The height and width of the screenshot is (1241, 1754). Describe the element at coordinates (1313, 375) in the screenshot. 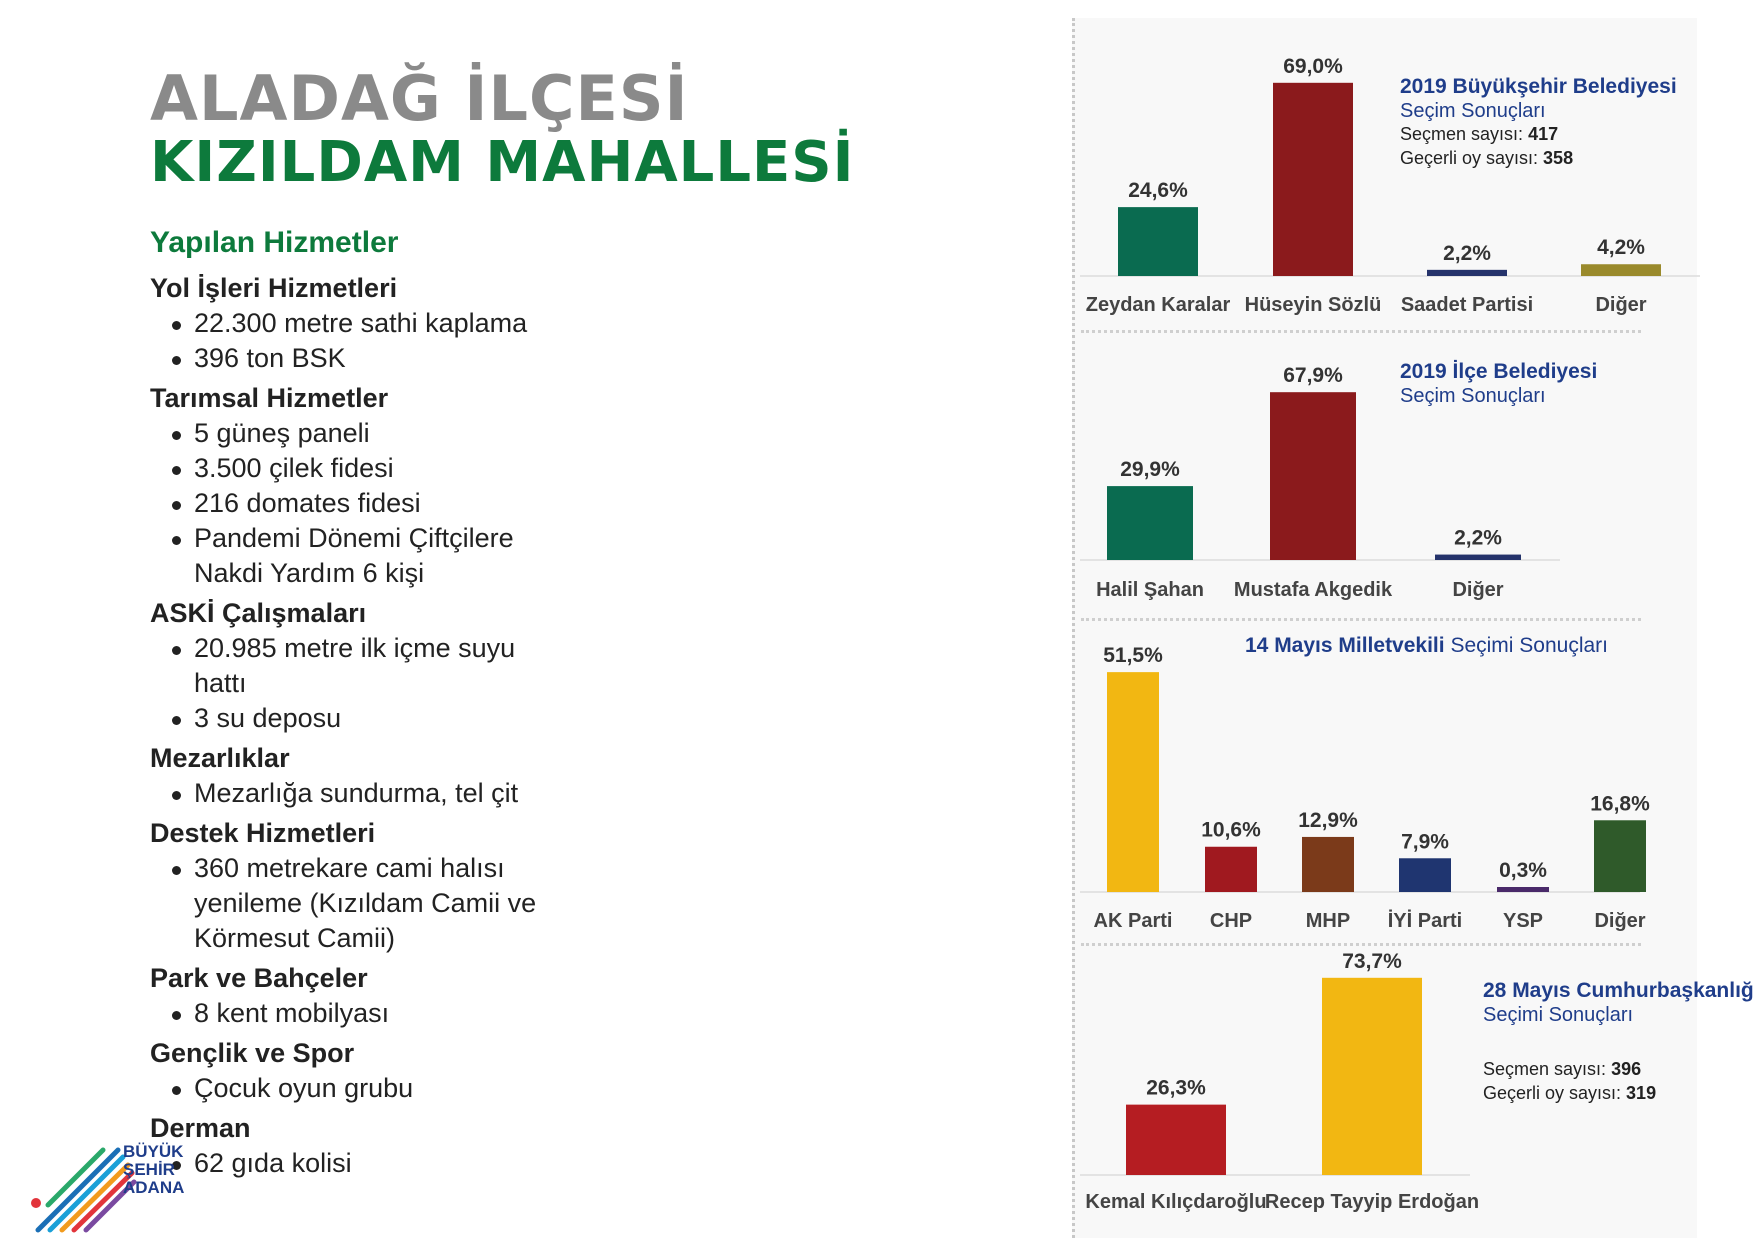

I see `bar-value-label: 67,9%` at that location.